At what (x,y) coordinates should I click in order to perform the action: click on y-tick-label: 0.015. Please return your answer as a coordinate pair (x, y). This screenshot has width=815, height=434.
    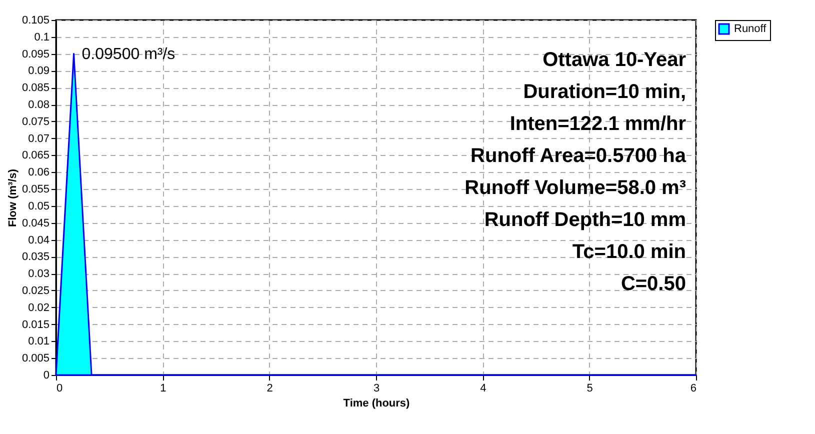
    Looking at the image, I should click on (36, 324).